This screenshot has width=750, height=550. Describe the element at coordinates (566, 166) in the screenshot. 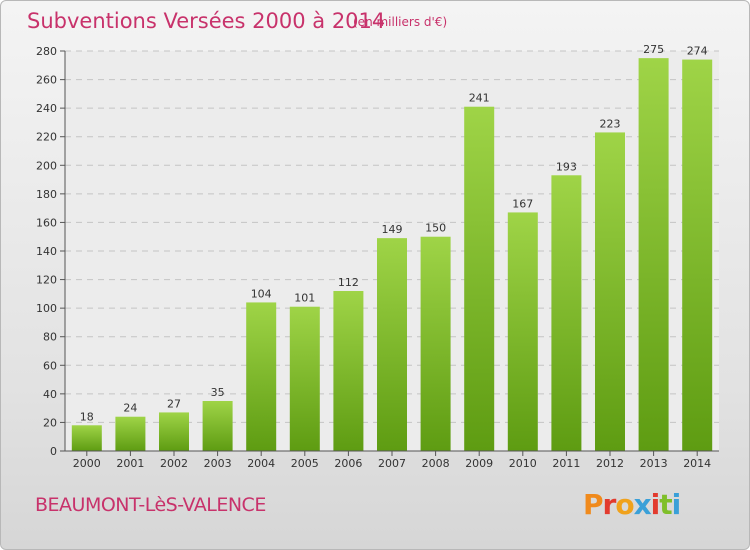

I see `data-label: 193` at that location.